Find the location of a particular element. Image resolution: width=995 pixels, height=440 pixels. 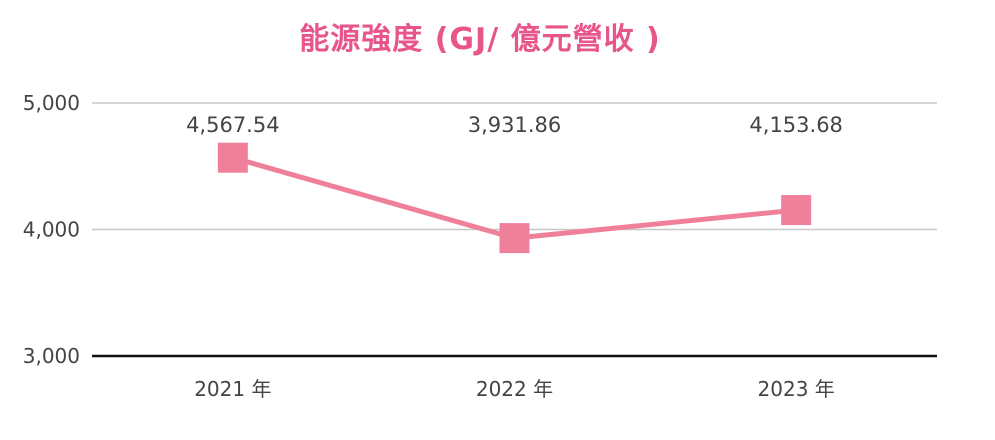

x-category-label: 2021 年 is located at coordinates (232, 389).